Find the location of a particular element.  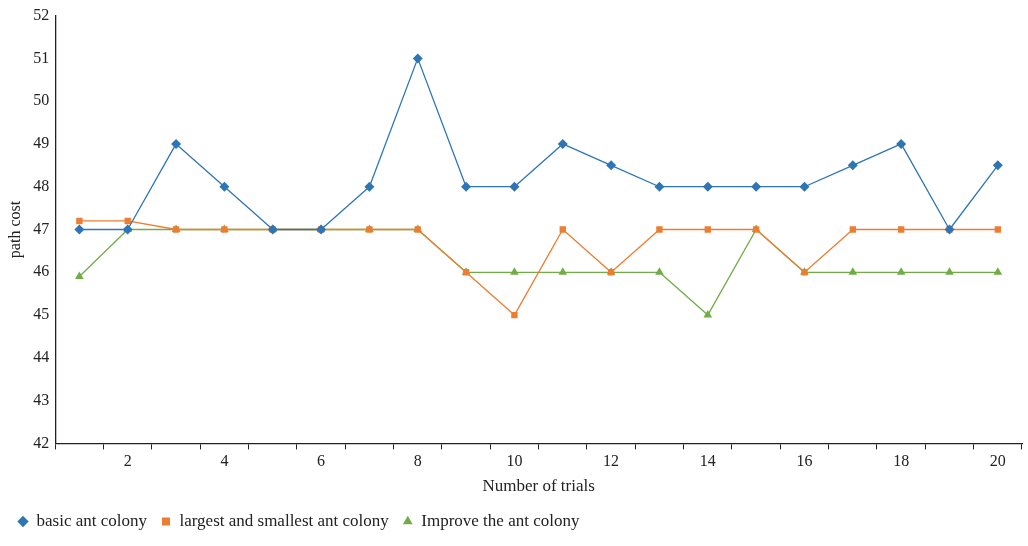

legend-label: Improve the ant colony is located at coordinates (500, 520).